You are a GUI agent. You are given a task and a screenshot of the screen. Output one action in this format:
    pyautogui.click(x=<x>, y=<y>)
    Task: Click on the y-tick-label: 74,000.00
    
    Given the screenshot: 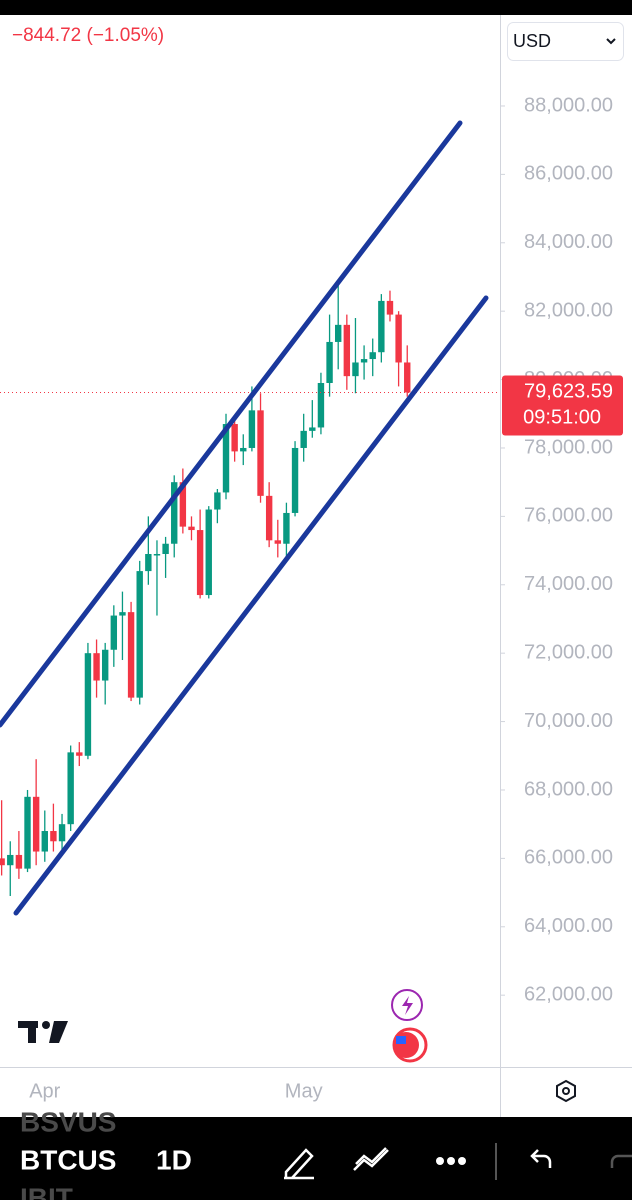 What is the action you would take?
    pyautogui.click(x=568, y=584)
    